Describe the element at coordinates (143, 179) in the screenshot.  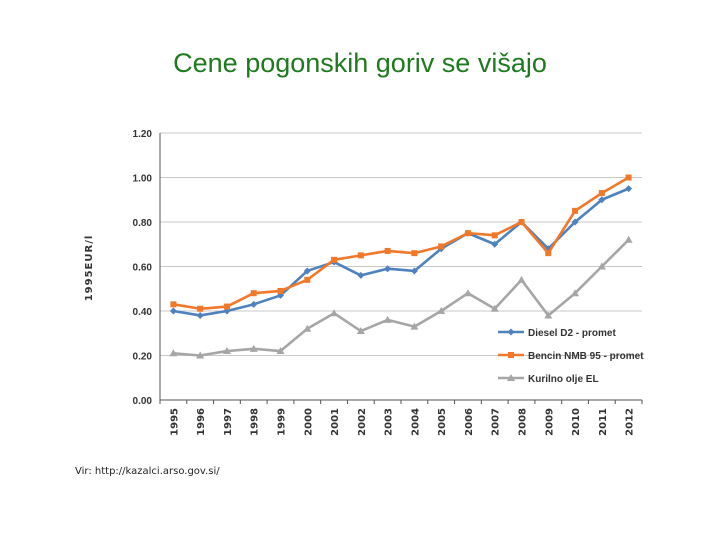
I see `y-tick-label: 1.00` at that location.